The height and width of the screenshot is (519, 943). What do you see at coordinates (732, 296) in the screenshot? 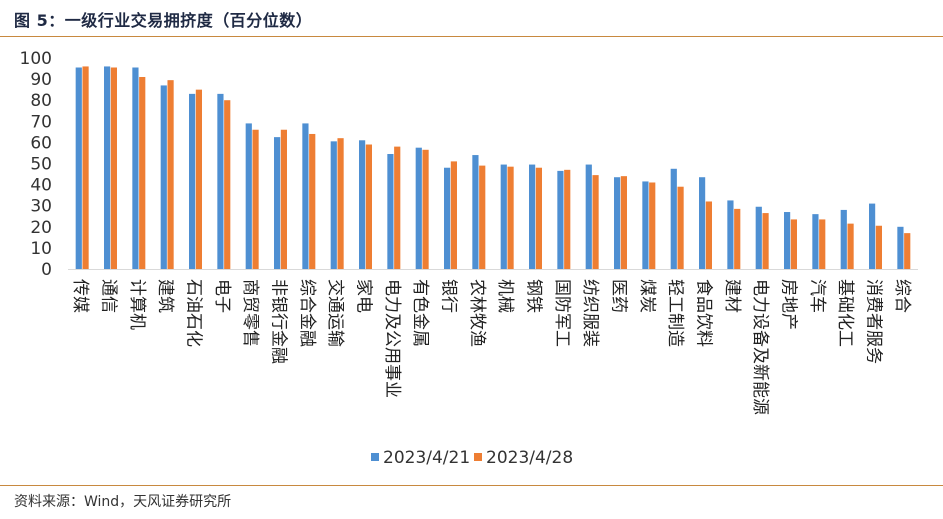
I see `x-category-label: 建材` at bounding box center [732, 296].